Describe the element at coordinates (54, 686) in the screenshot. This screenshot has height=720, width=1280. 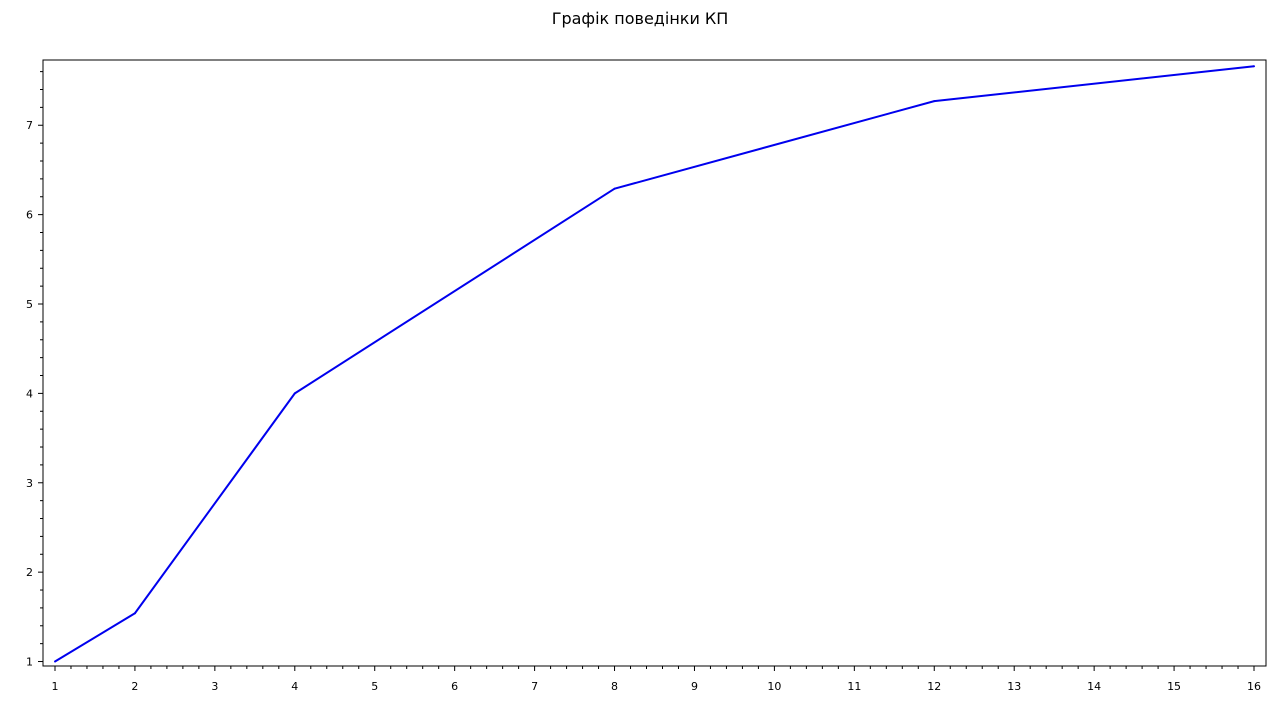
I see `x-tick-label: 1` at that location.